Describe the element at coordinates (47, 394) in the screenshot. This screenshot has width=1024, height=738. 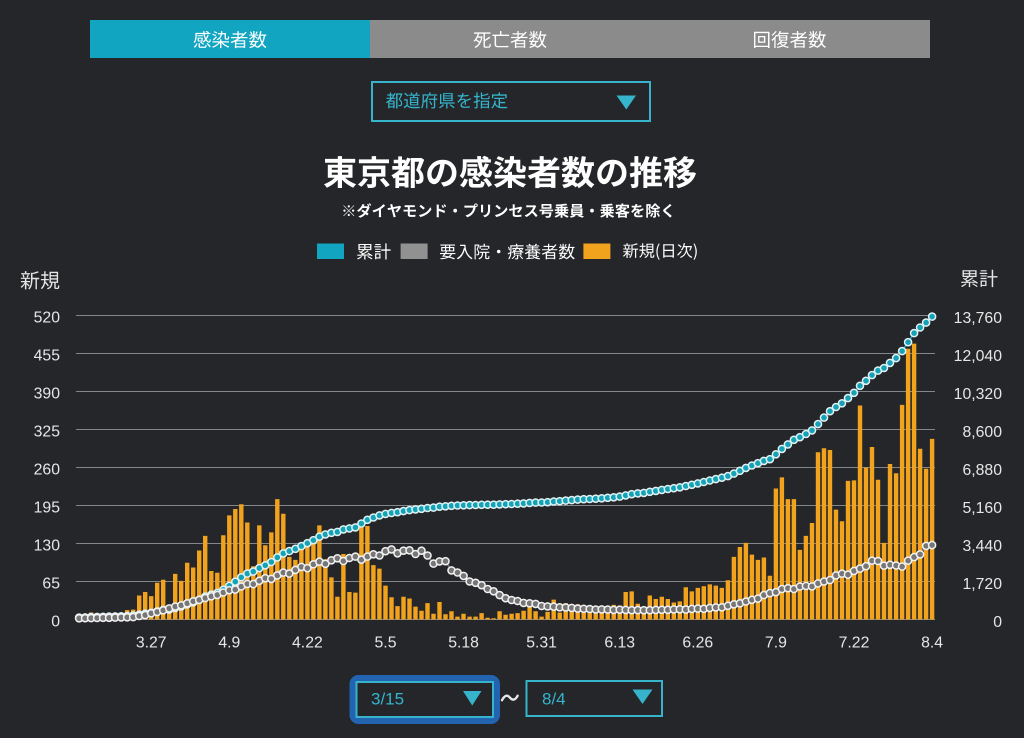
I see `svg-text: 390` at that location.